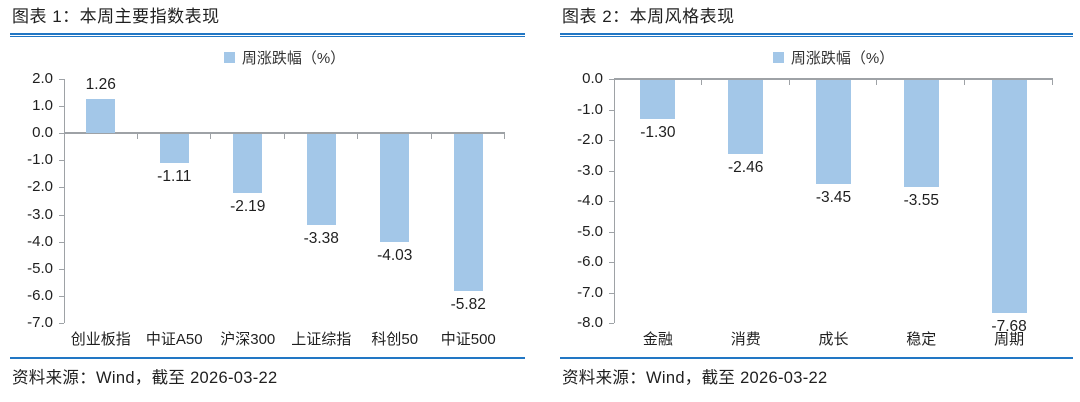 The width and height of the screenshot is (1080, 402). I want to click on x-category-label: 科创50, so click(395, 339).